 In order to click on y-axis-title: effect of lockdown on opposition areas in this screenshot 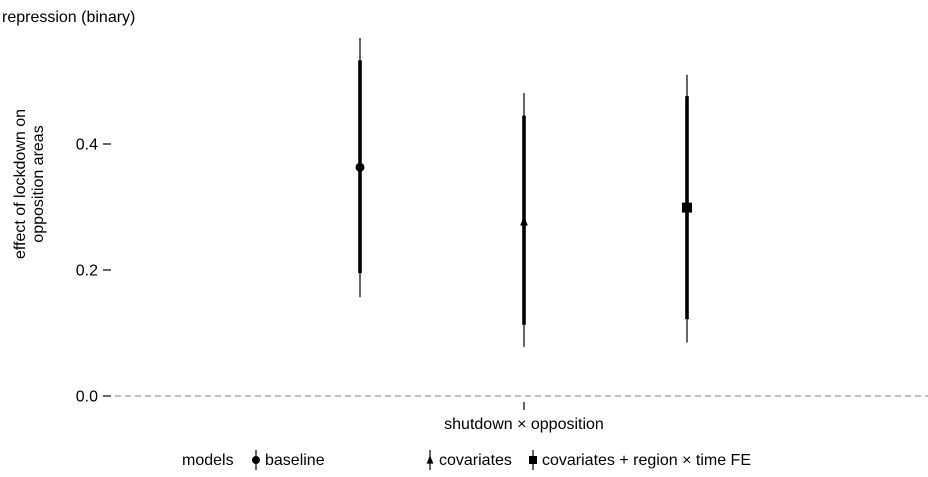, I will do `click(29, 184)`.